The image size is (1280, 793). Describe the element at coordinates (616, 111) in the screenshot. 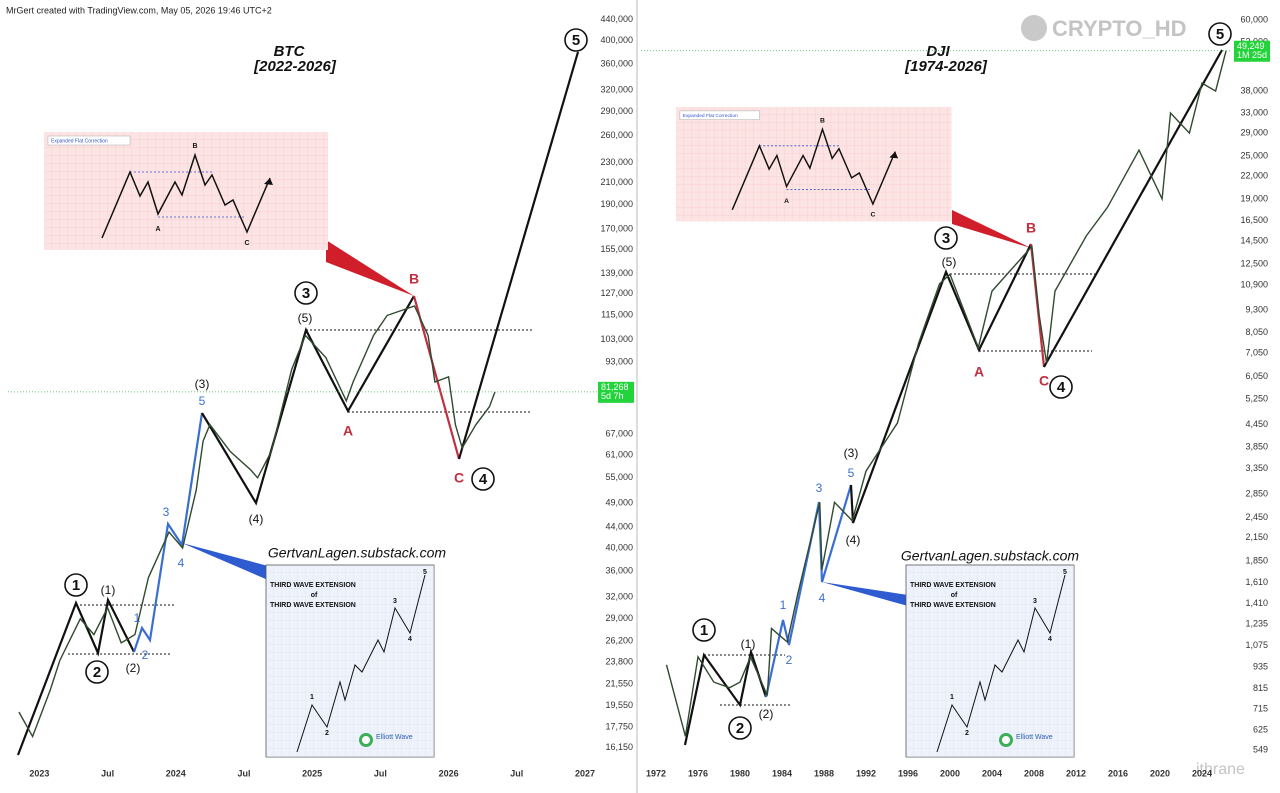

I see `y-tick-label: 290,000` at that location.